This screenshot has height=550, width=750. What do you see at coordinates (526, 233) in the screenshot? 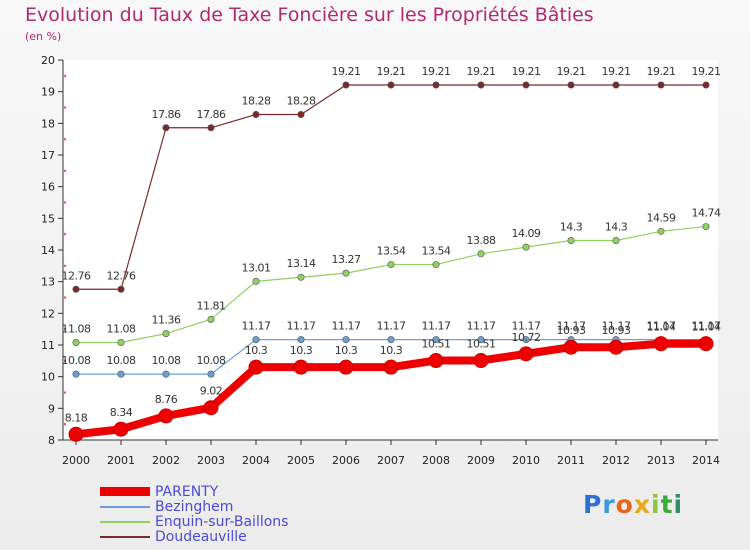
I see `data-label: 14.09` at bounding box center [526, 233].